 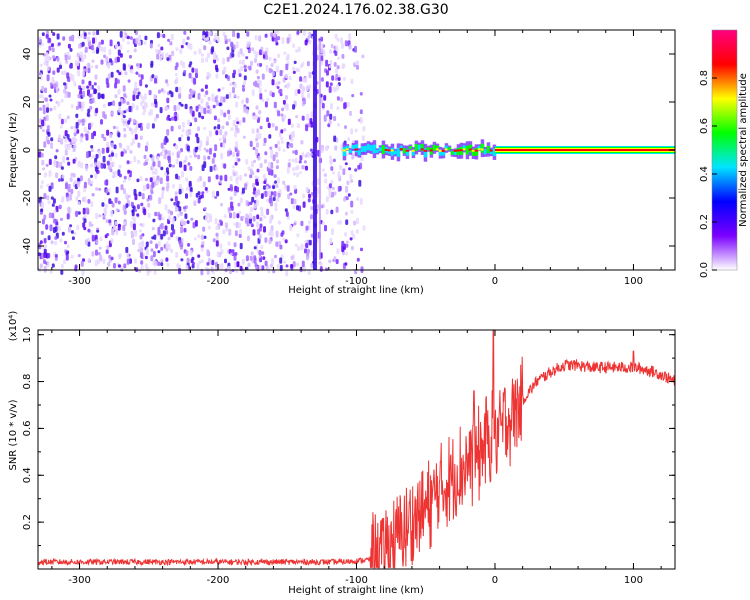 What do you see at coordinates (27, 475) in the screenshot?
I see `snr-y-tick-label: 0.4` at bounding box center [27, 475].